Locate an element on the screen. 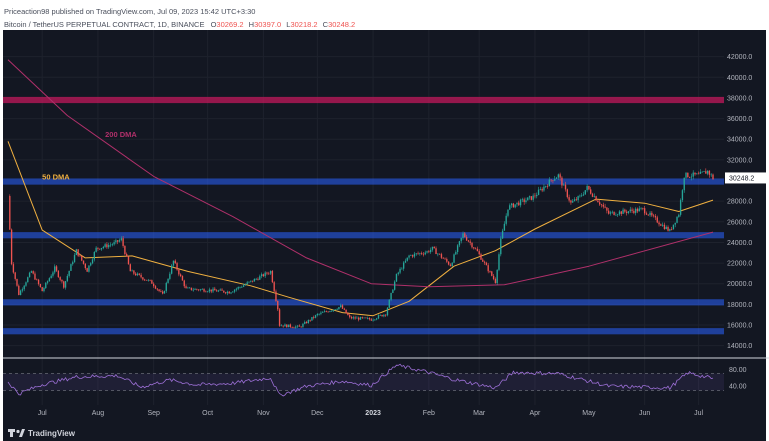  price-tick-label: 22000.0 is located at coordinates (739, 264).